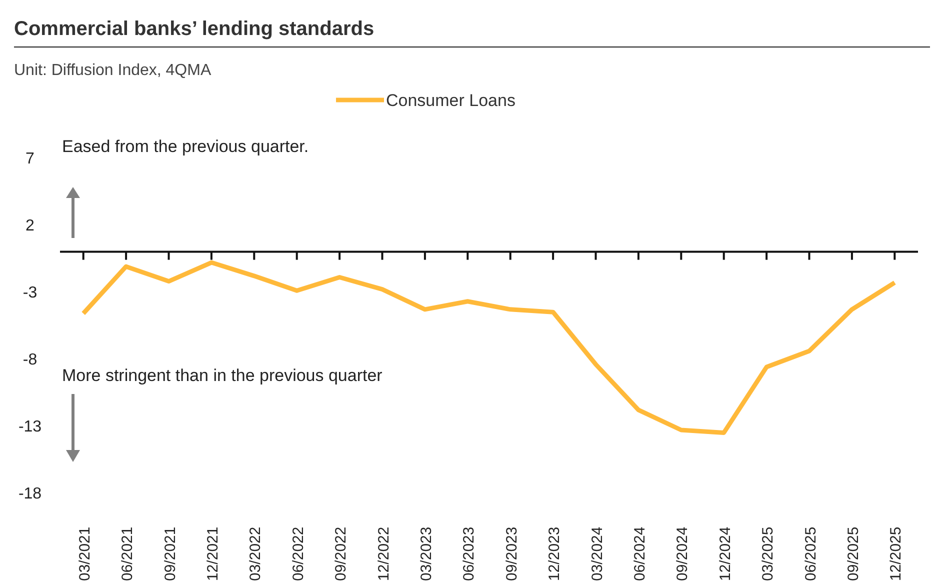 This screenshot has width=932, height=583. What do you see at coordinates (469, 553) in the screenshot?
I see `x-tick-label: 06/2023` at bounding box center [469, 553].